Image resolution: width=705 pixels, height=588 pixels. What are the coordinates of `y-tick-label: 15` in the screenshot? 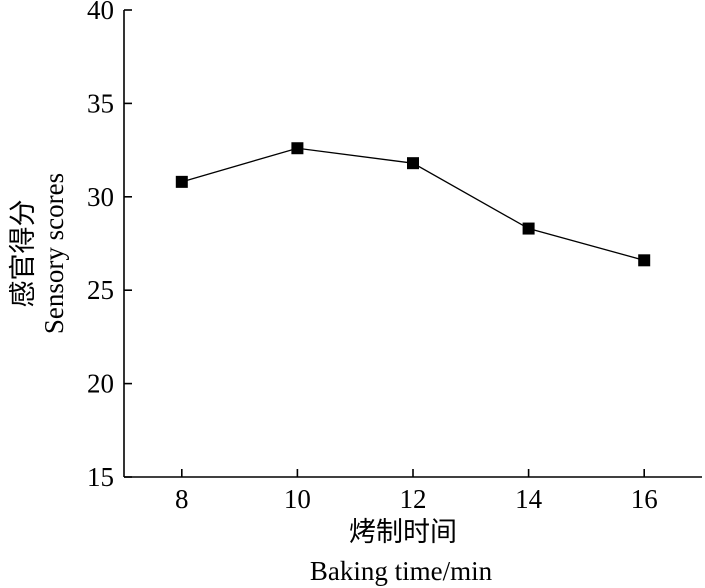 It's located at (100, 477).